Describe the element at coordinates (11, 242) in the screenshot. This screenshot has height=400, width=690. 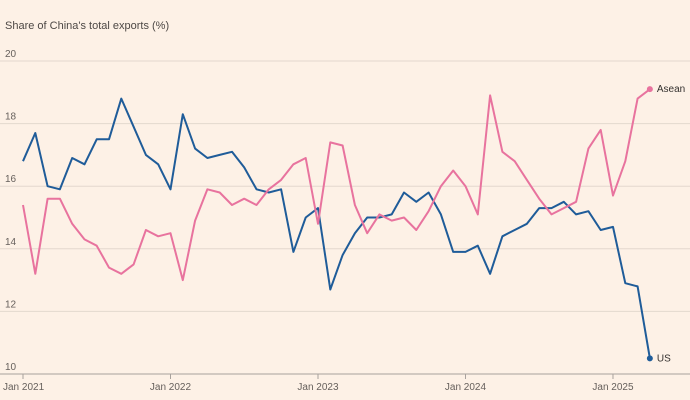
I see `y-tick-label: 14` at that location.